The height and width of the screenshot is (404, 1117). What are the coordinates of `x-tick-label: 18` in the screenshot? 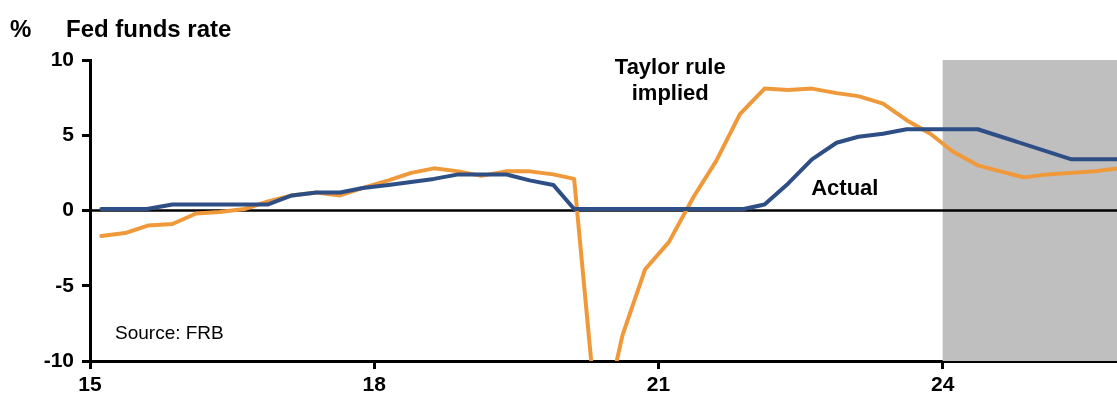 It's located at (374, 384).